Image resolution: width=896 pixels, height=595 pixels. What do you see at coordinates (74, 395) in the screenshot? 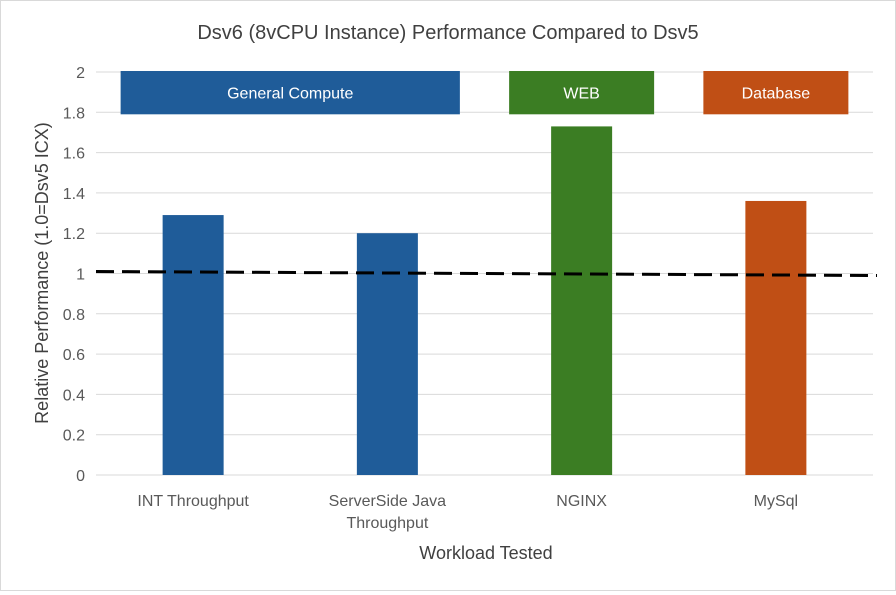
I see `y-tick-label: 0.4` at bounding box center [74, 395].